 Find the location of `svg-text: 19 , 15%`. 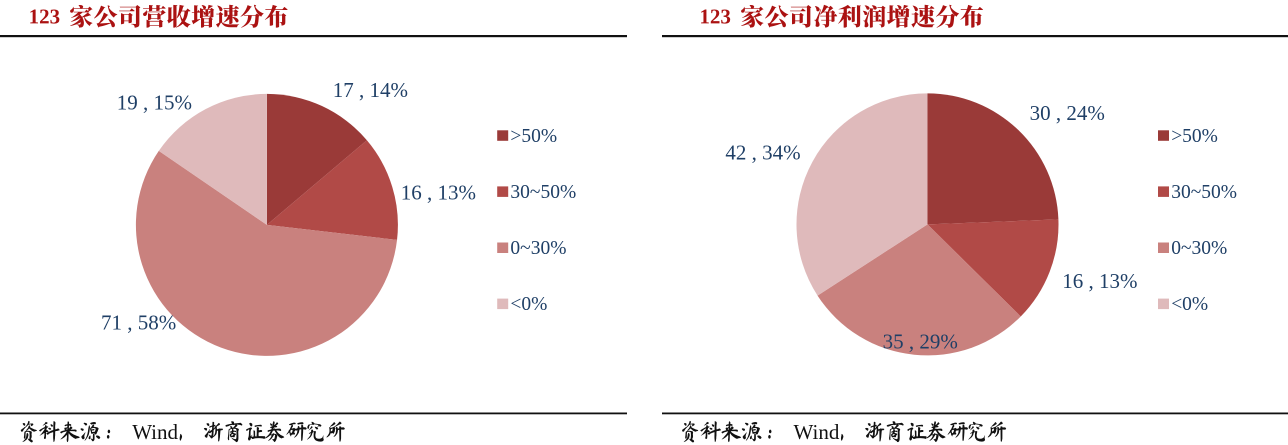

svg-text: 19 , 15% is located at coordinates (154, 103).